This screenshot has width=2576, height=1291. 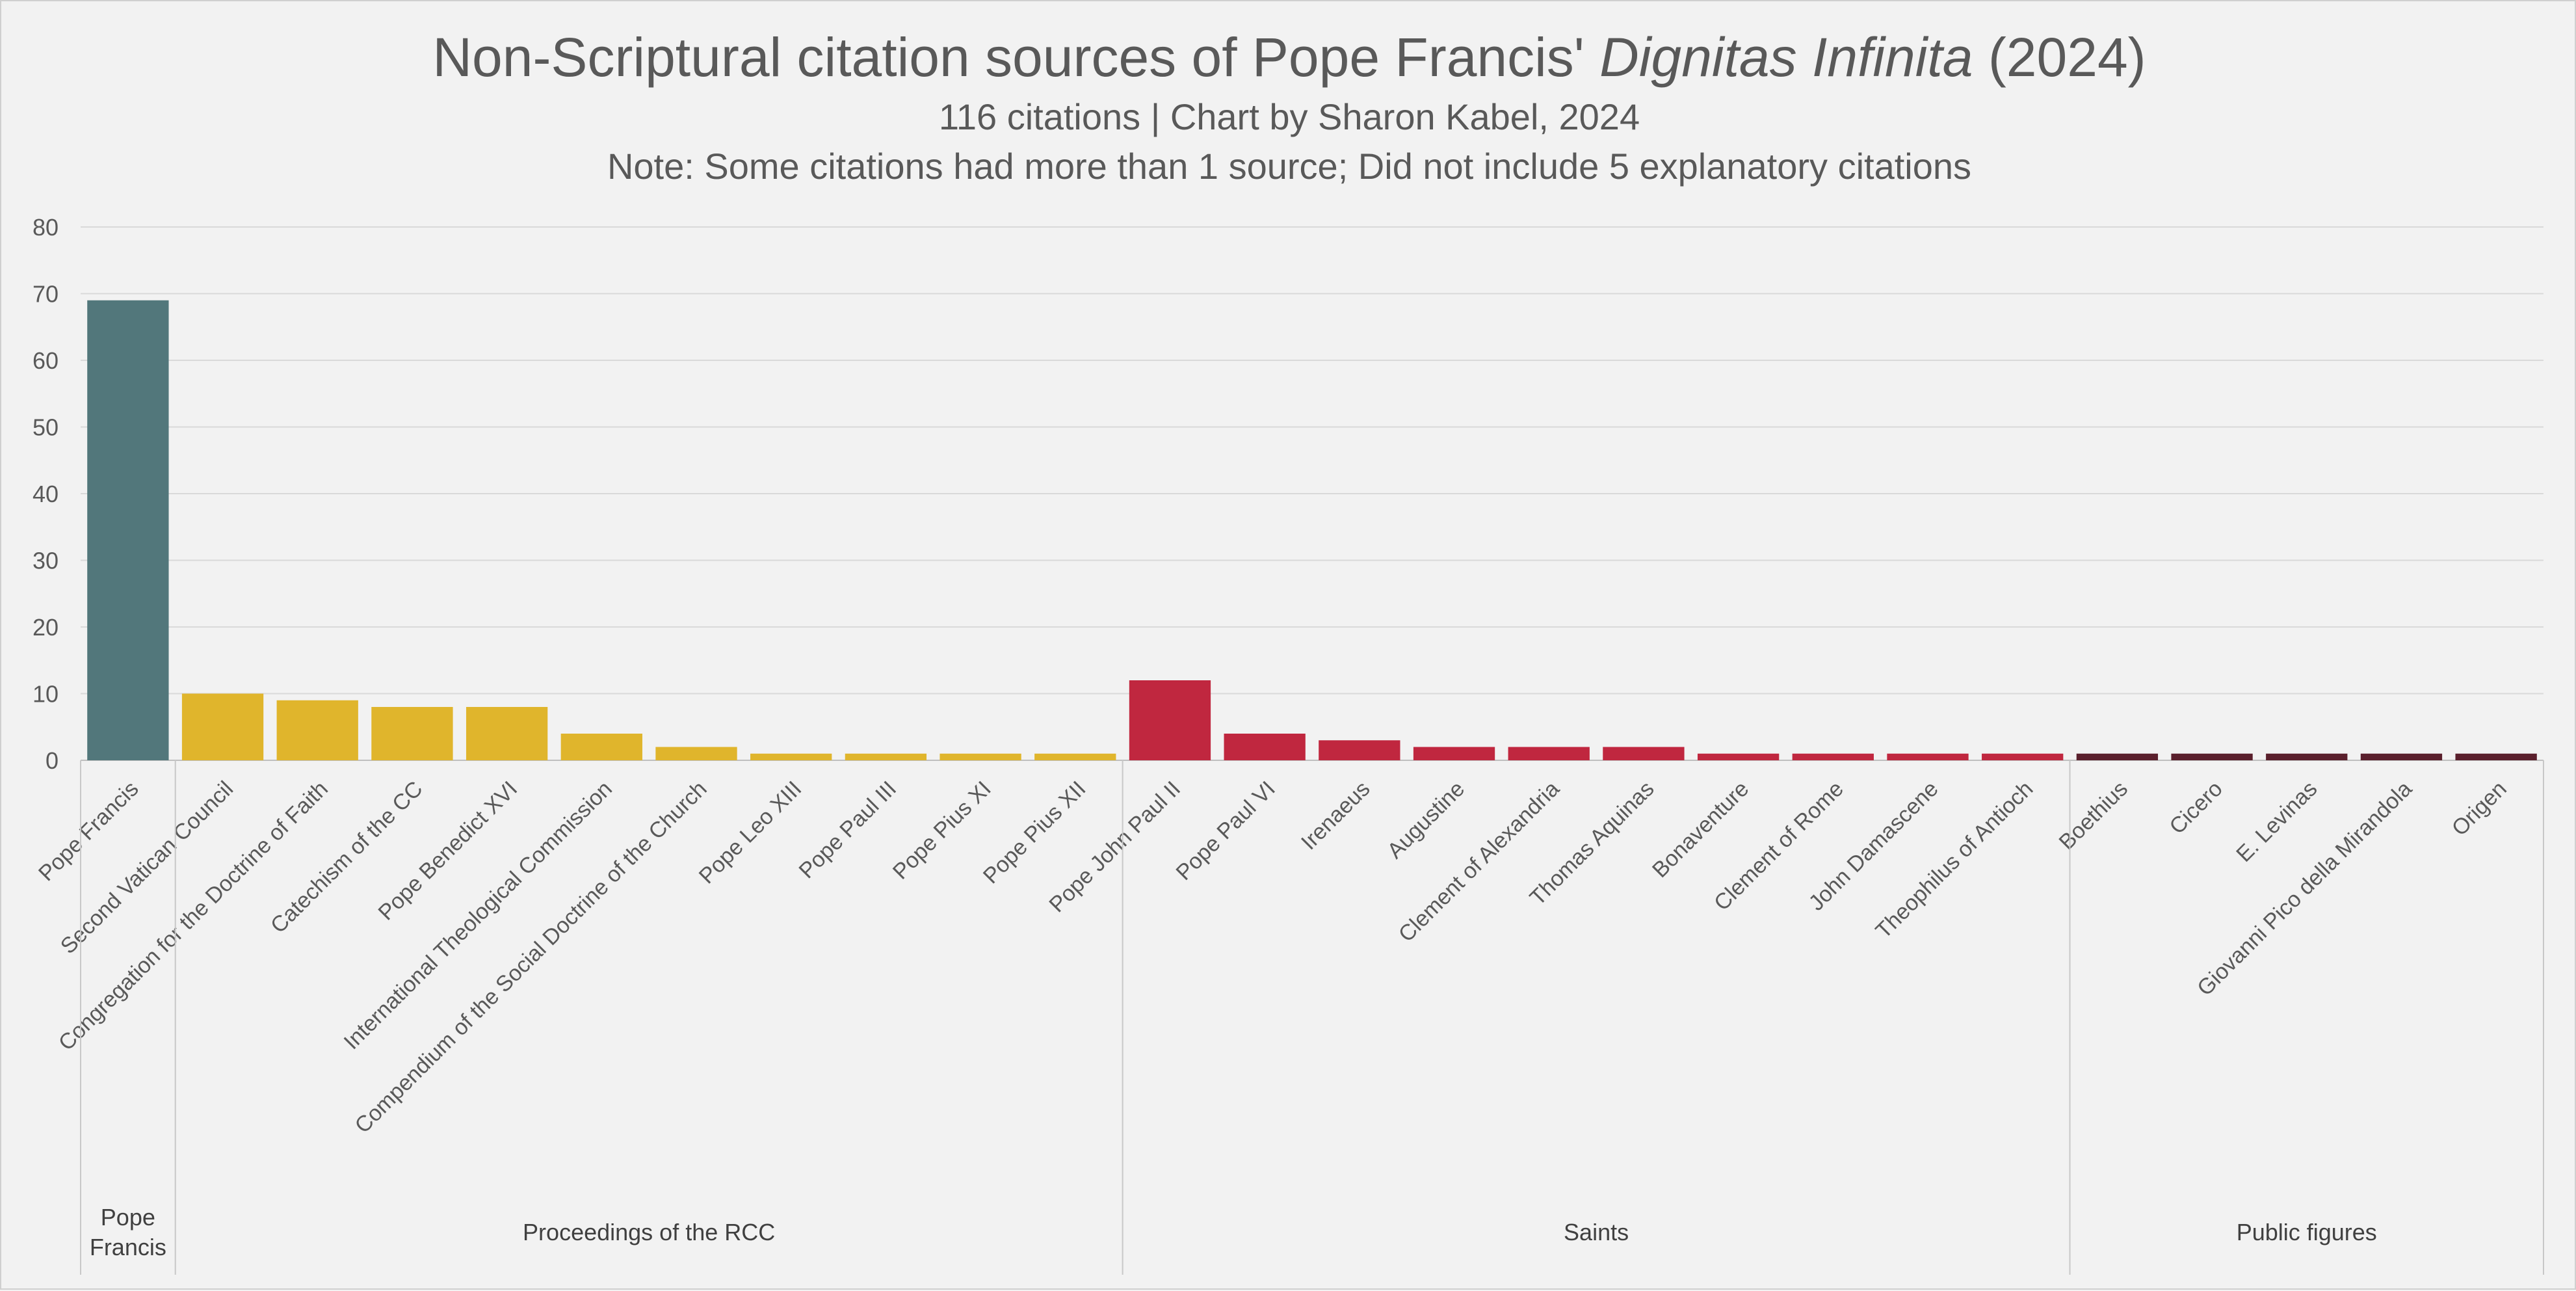 What do you see at coordinates (2479, 809) in the screenshot?
I see `category-label: Origen` at bounding box center [2479, 809].